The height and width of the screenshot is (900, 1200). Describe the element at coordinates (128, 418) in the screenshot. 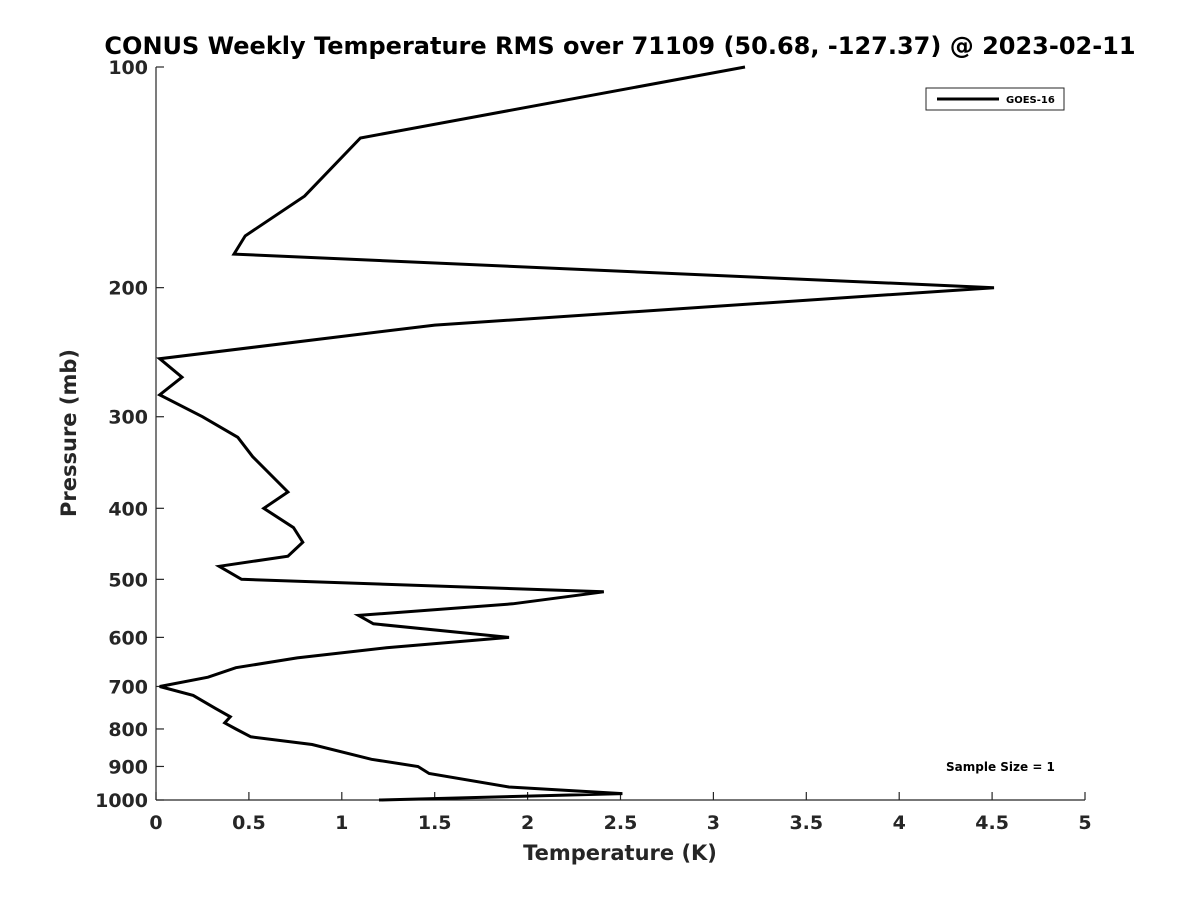

I see `y-tick-label: 300` at that location.